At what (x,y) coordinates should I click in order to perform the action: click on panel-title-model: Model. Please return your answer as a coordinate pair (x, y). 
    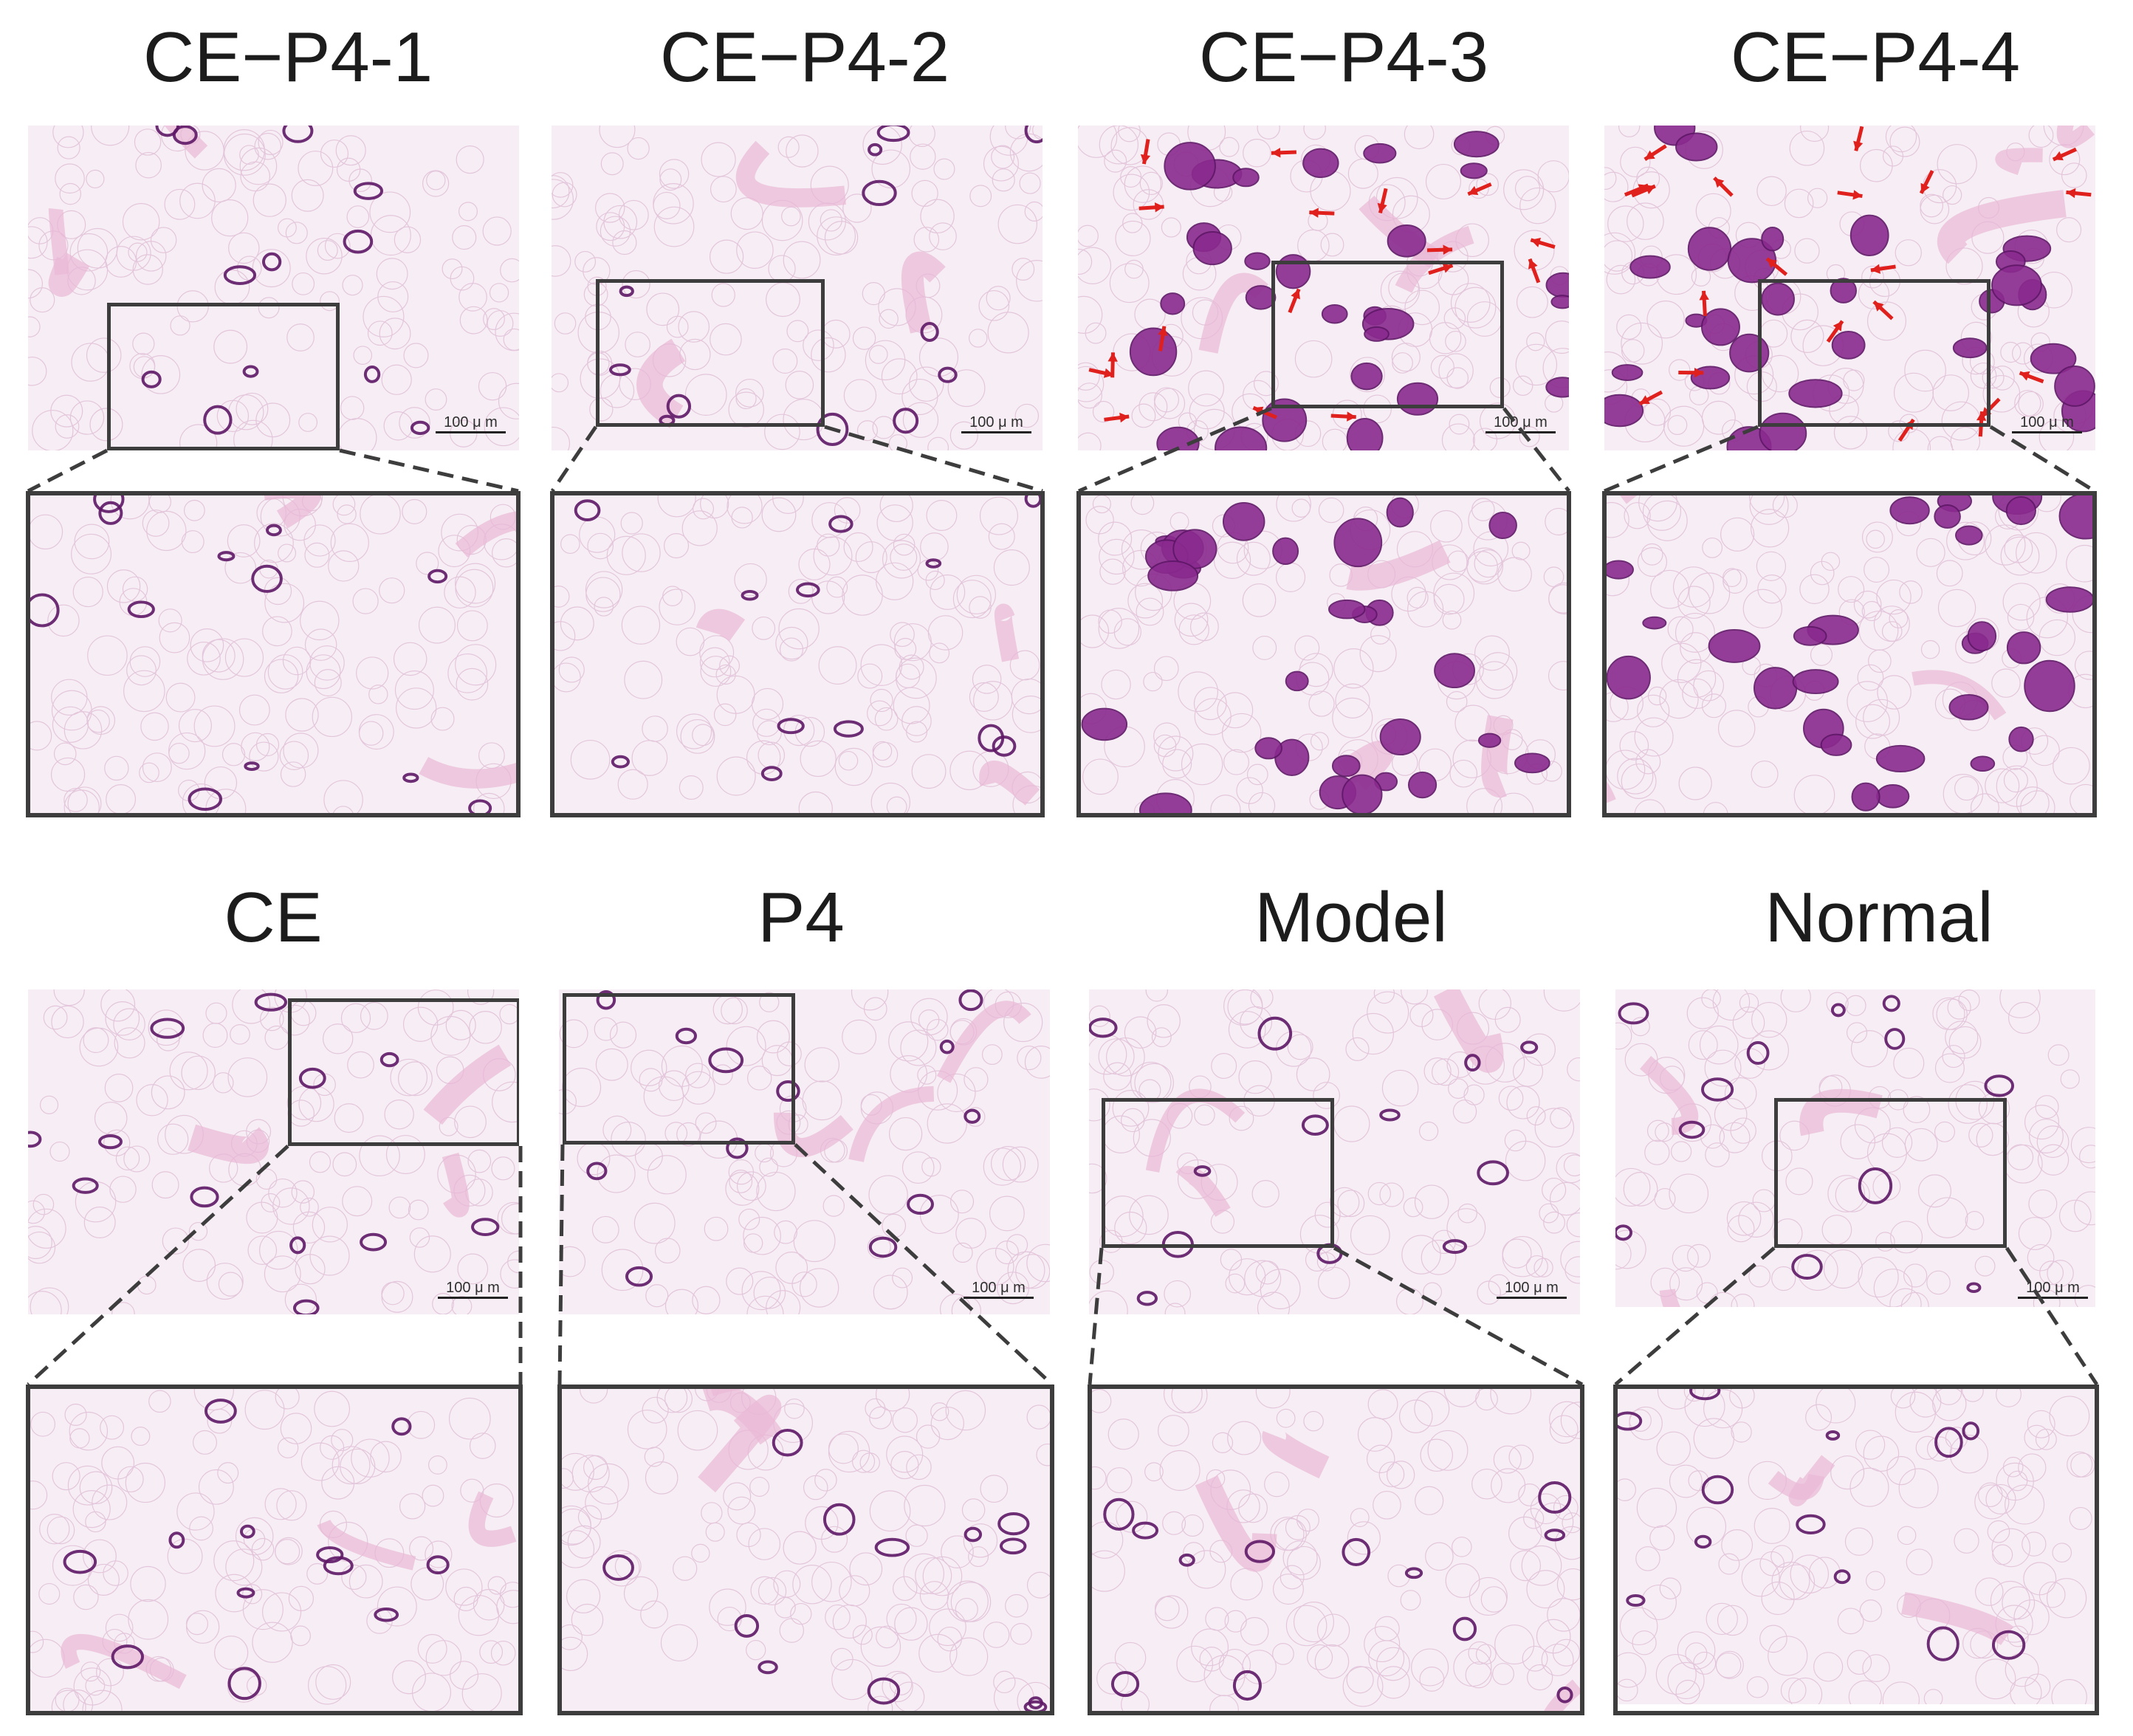
    Looking at the image, I should click on (1351, 917).